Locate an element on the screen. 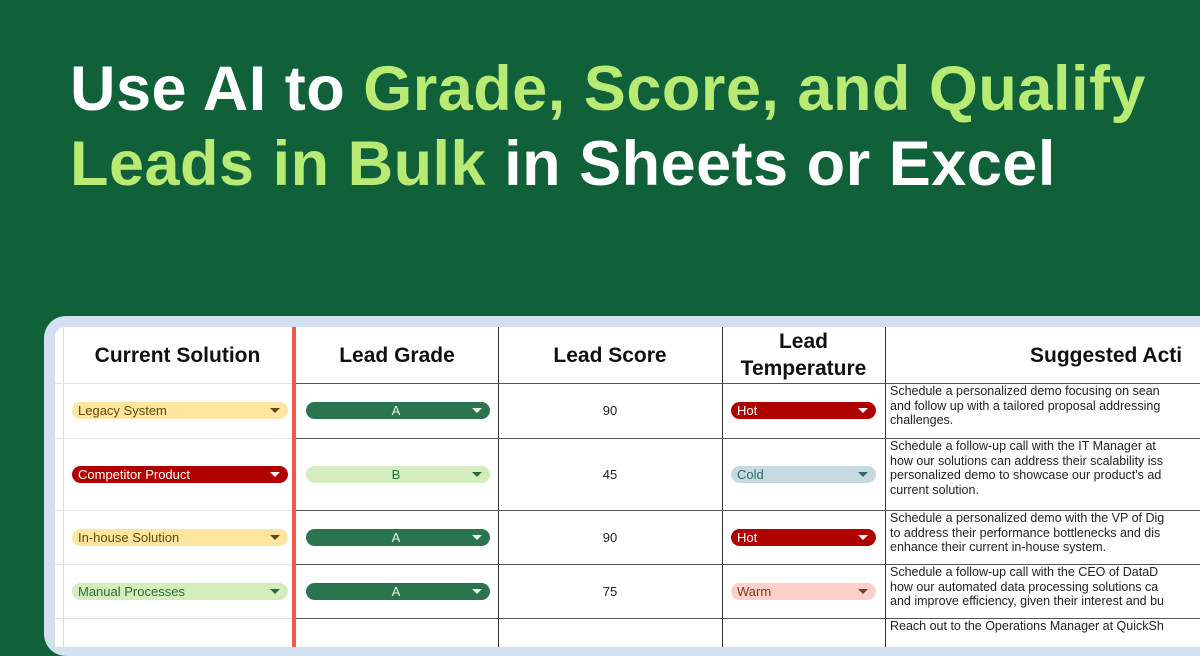  current-solution-value: Competitor Product is located at coordinates (134, 474).